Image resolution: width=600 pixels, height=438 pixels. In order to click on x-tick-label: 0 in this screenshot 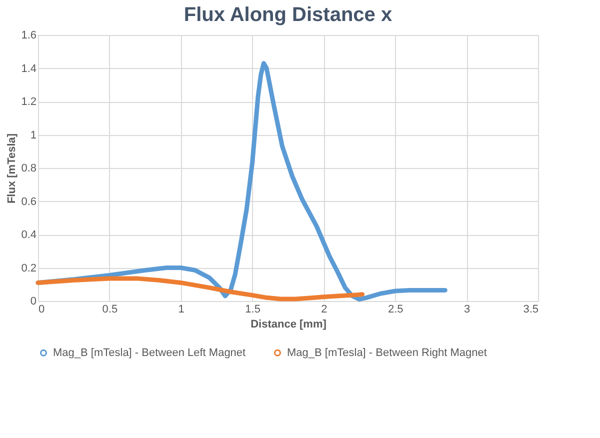, I will do `click(41, 310)`.